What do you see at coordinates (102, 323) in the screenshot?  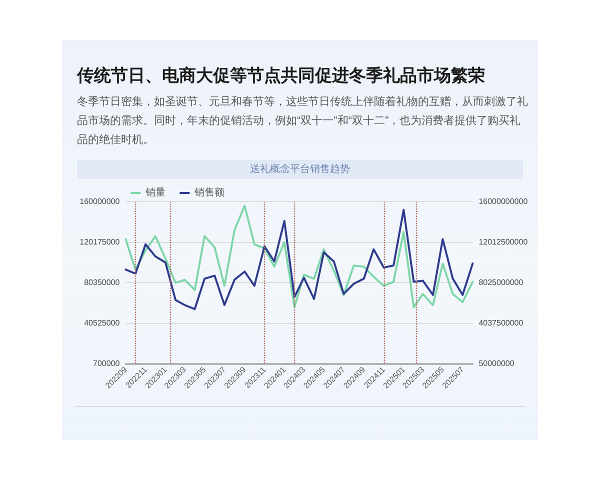 I see `y-tick-label: 40525000` at bounding box center [102, 323].